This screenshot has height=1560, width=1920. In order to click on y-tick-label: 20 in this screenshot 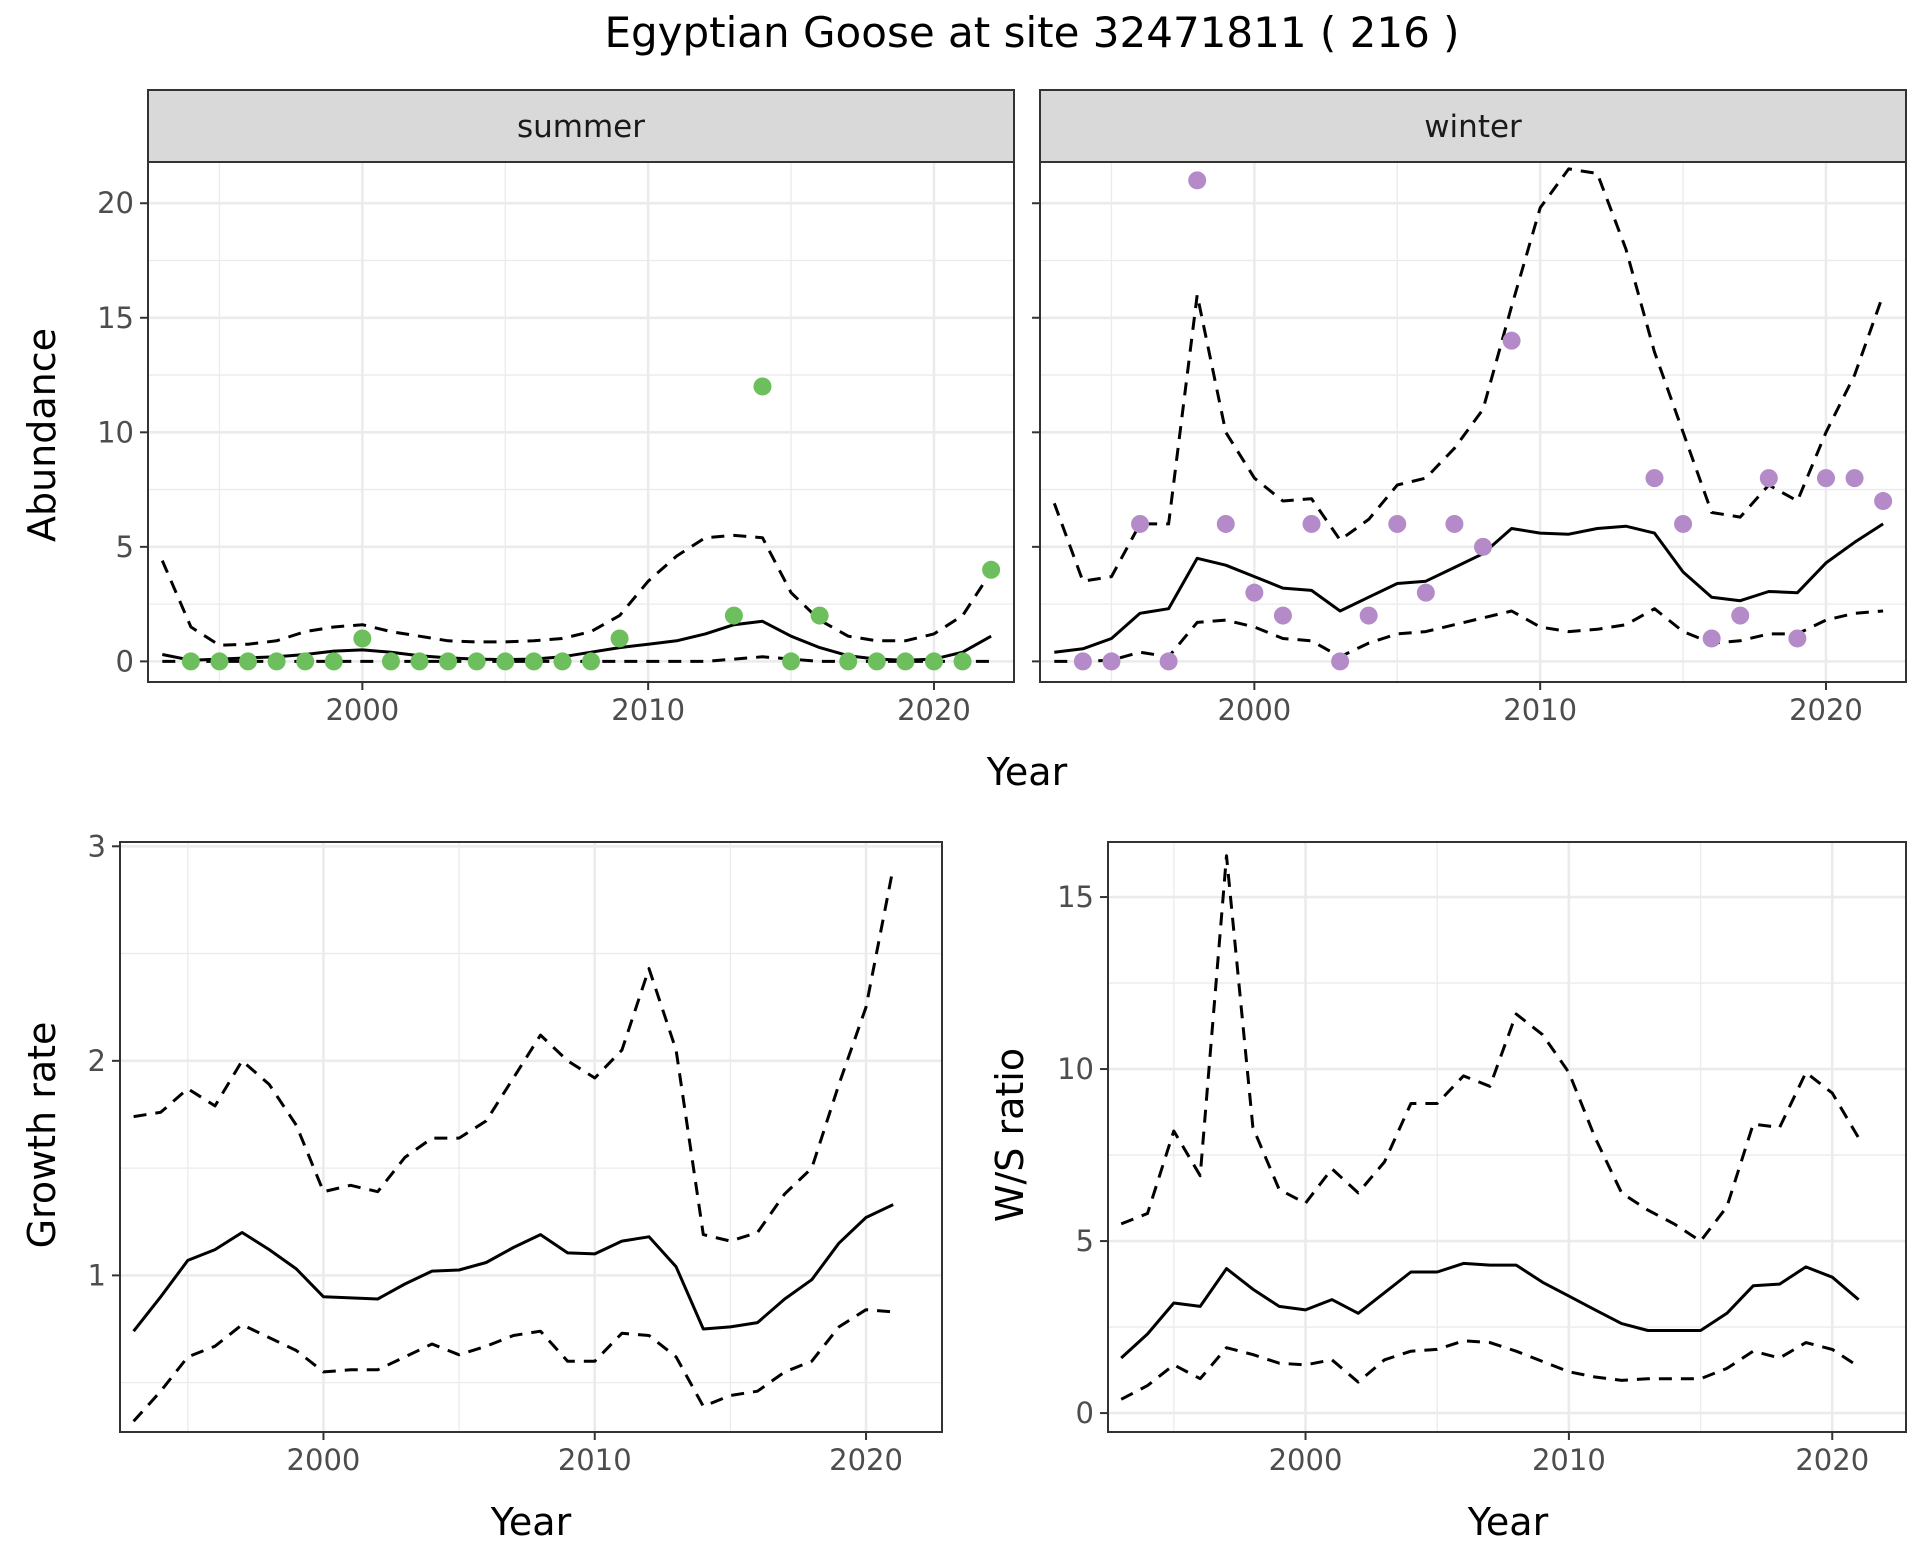, I will do `click(115, 203)`.